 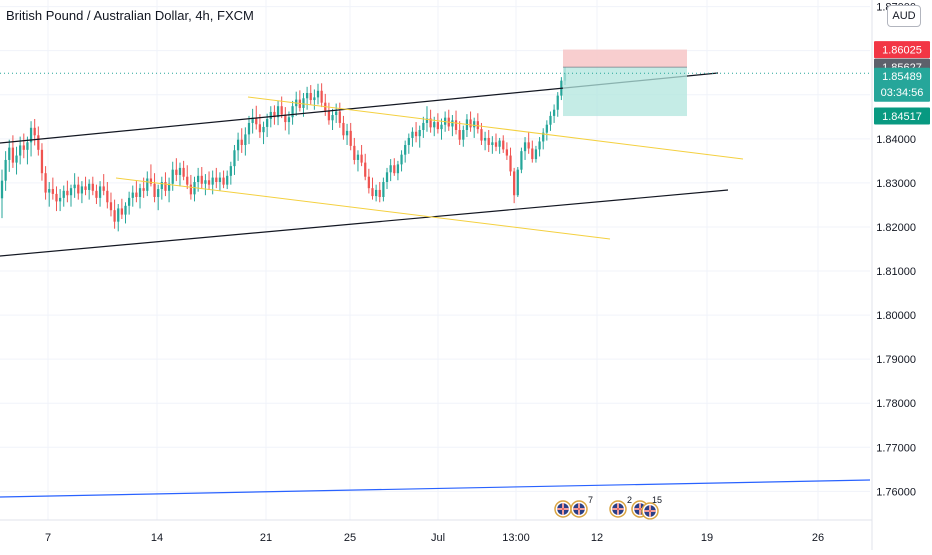 I want to click on y-tick-label: 1.81000, so click(x=896, y=272).